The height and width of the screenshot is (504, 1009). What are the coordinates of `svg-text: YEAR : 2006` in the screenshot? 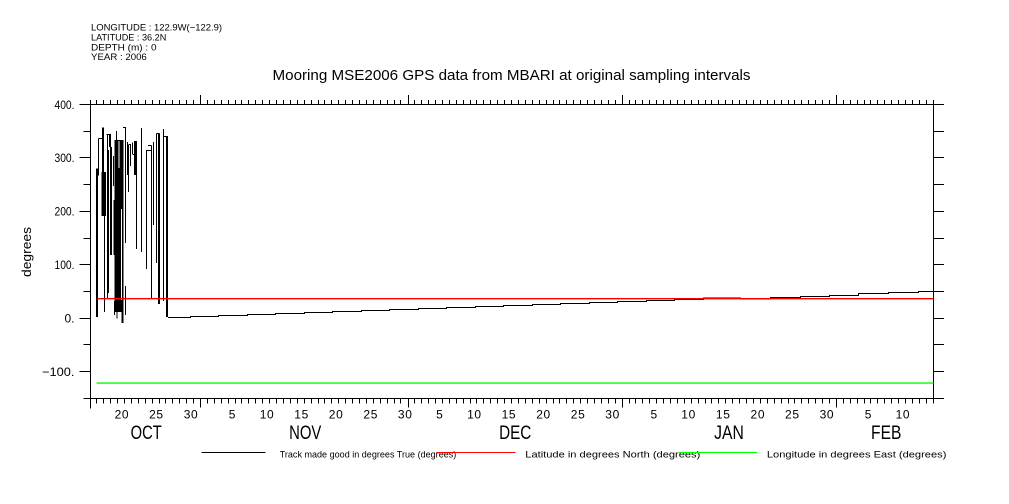 It's located at (119, 57).